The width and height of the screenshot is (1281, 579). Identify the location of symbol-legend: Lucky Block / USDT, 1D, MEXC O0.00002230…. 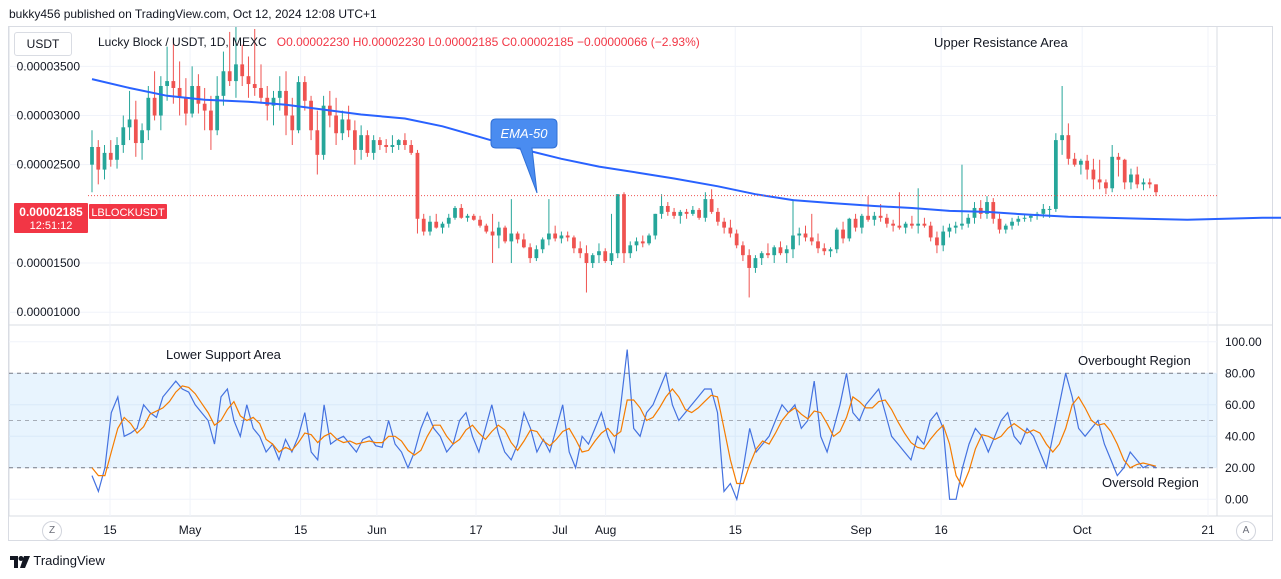
(399, 42).